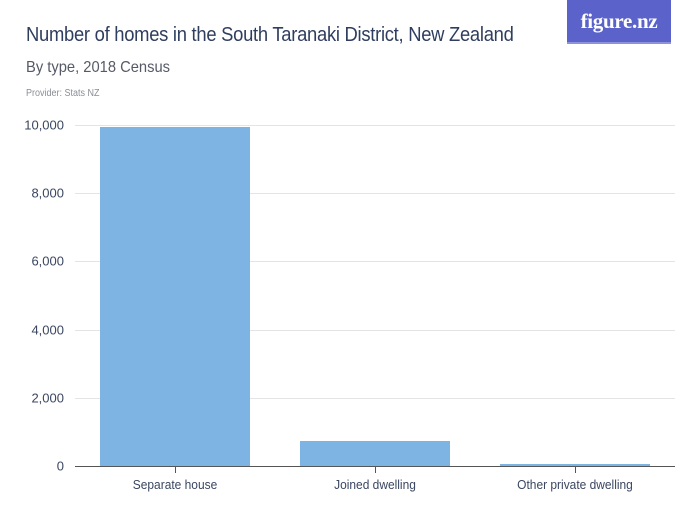  Describe the element at coordinates (375, 484) in the screenshot. I see `x-tick-label: Joined dwelling` at that location.